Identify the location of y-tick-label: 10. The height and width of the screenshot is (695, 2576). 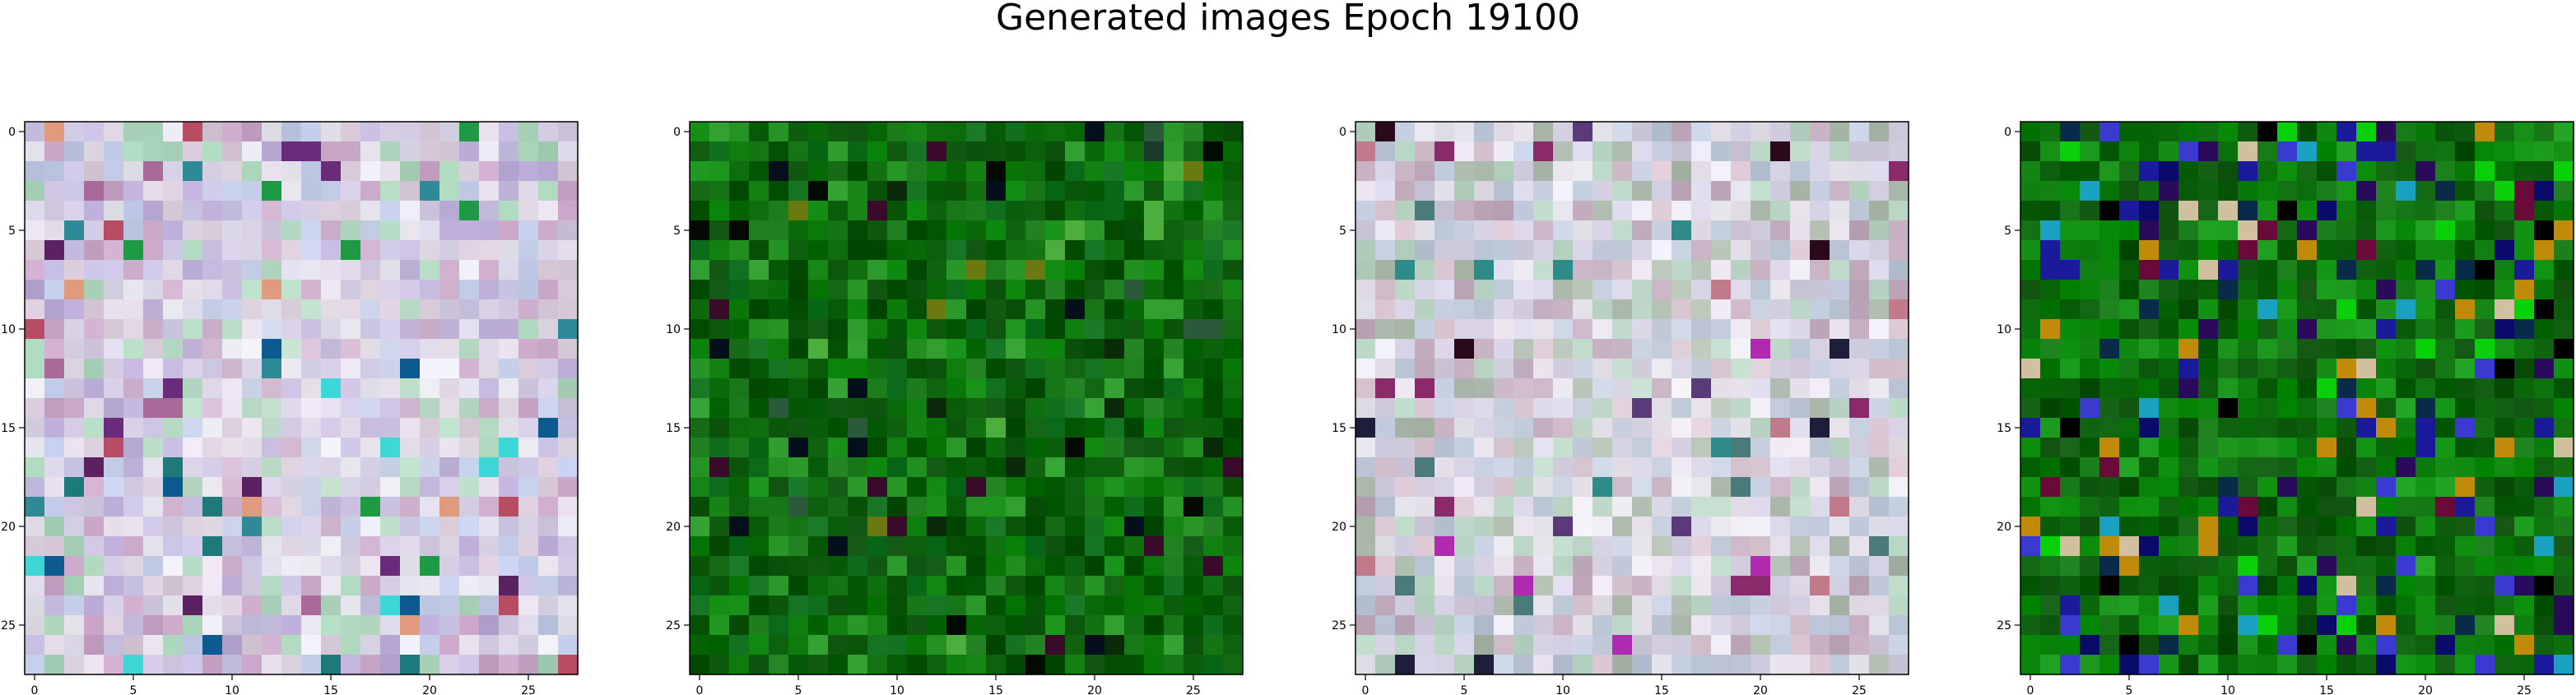
(8, 329).